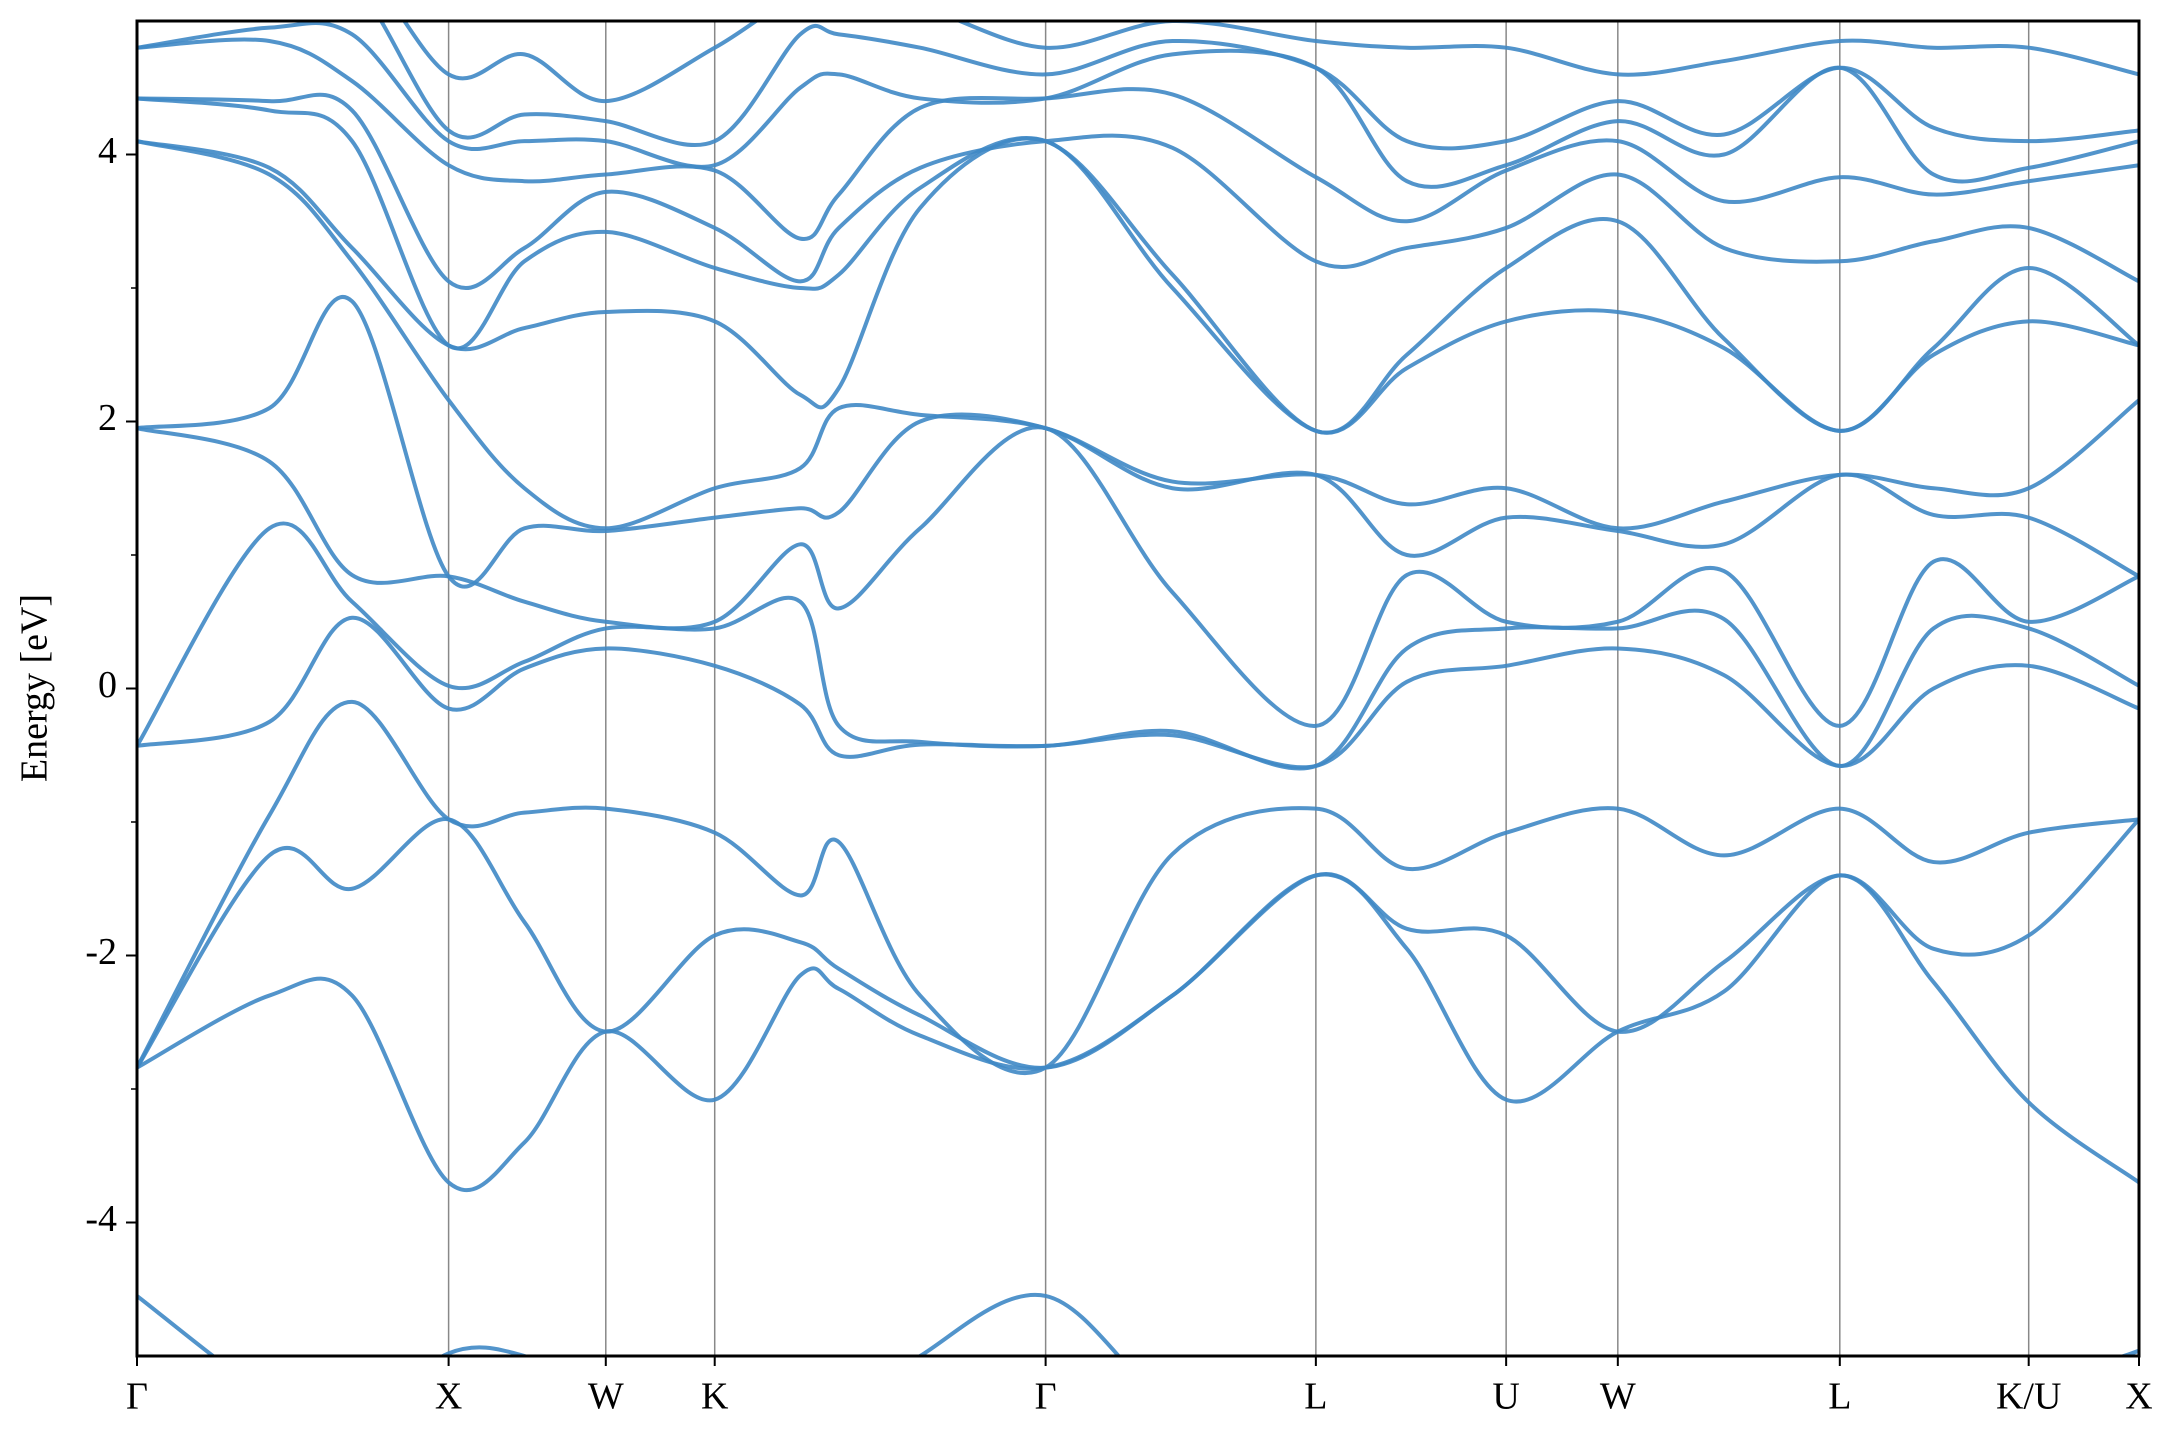  I want to click on y-tick-label: 0, so click(107, 685).